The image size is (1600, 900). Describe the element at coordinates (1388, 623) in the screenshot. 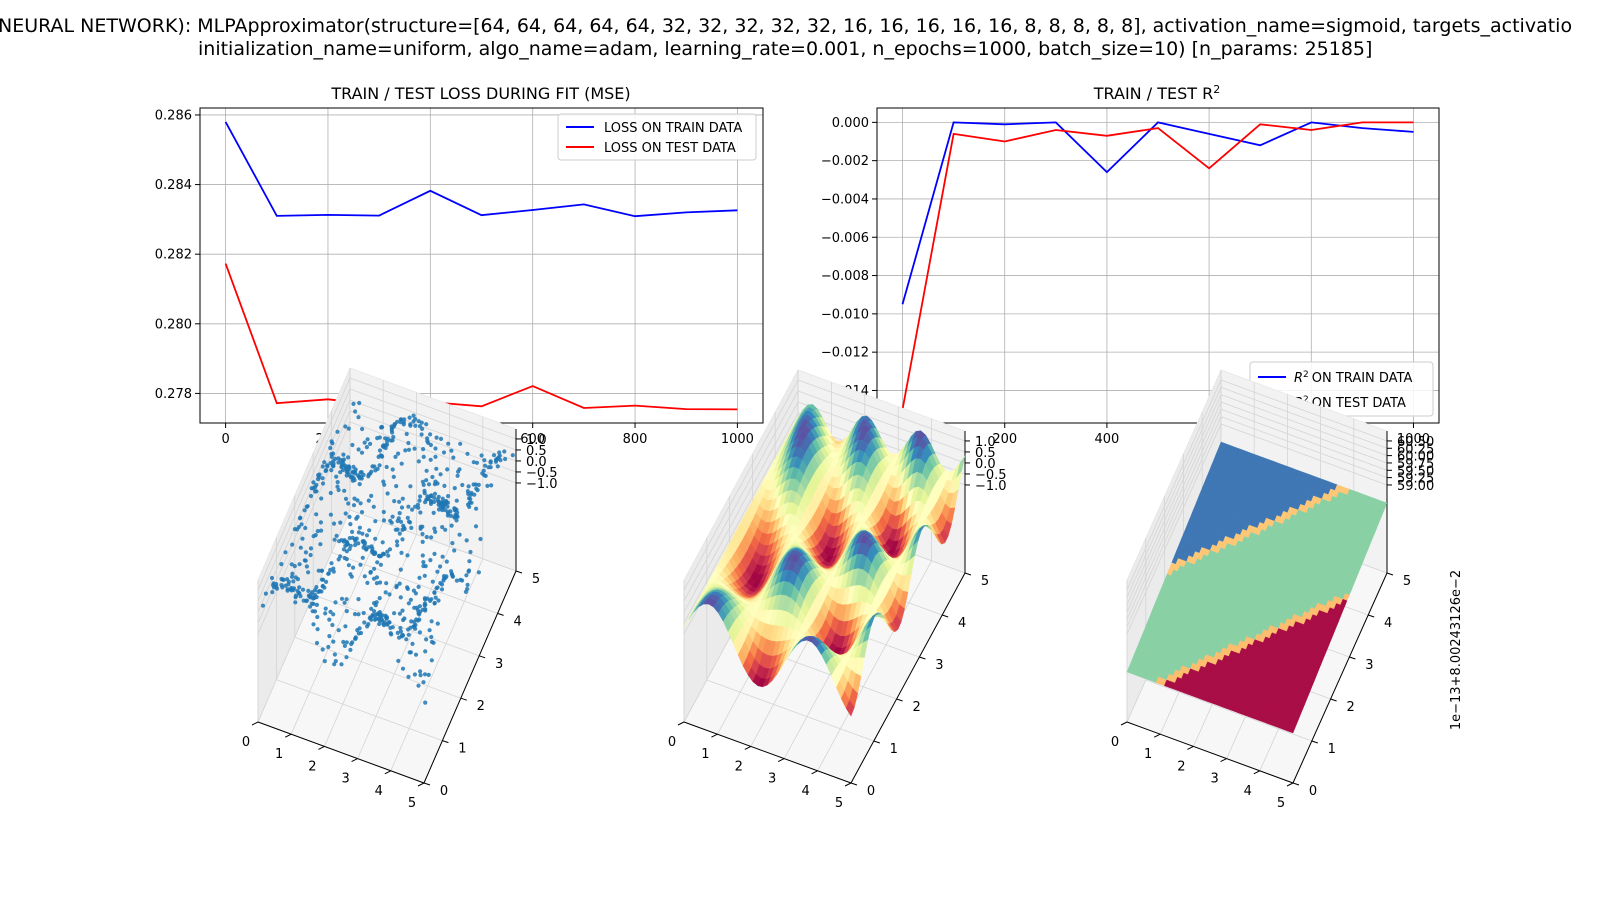

I see `y-tick-label: 4` at that location.